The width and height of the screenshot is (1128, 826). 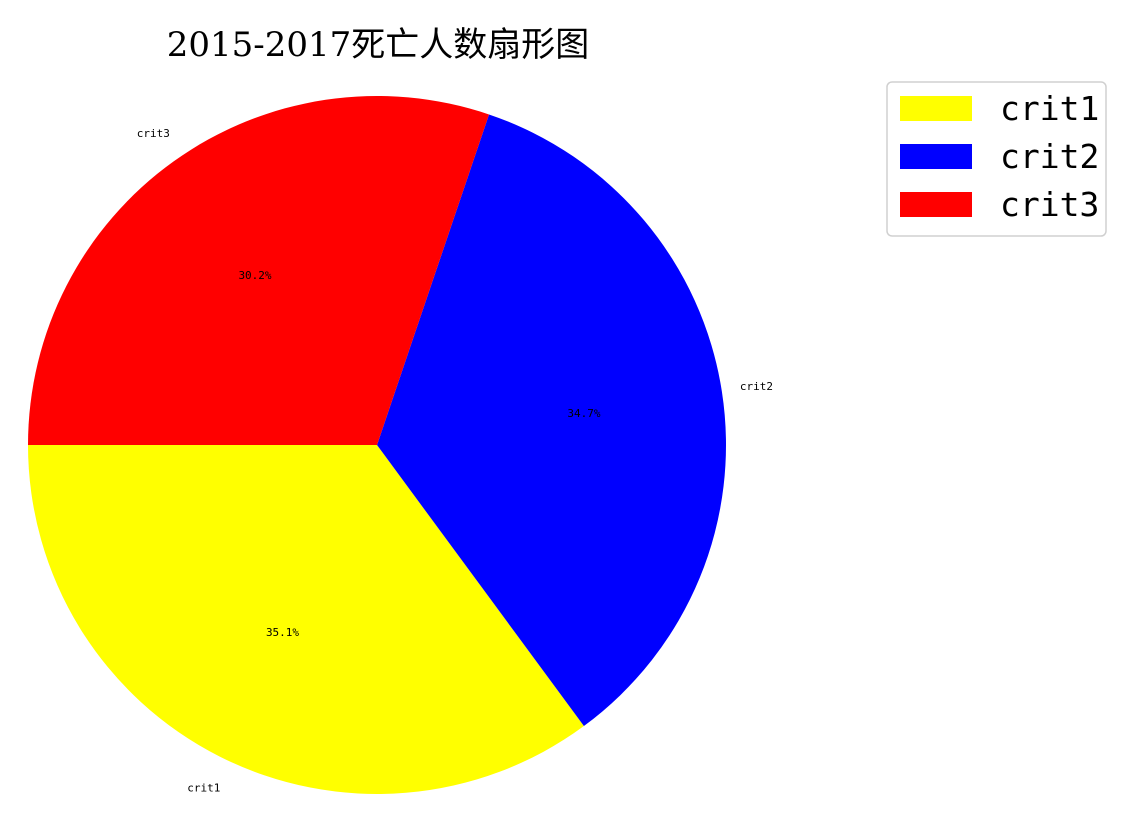 I want to click on pie-percent-label-crit2: 34.7%, so click(x=583, y=413).